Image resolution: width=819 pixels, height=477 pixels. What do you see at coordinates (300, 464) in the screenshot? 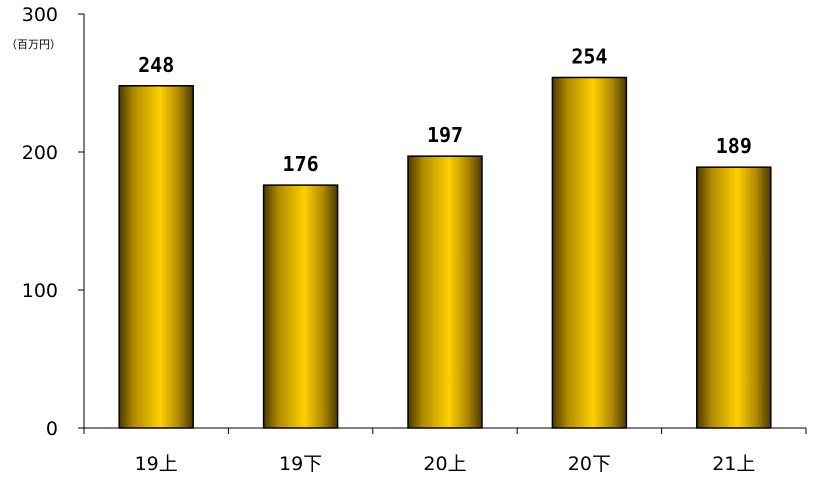
I see `x-category-label: 19下` at bounding box center [300, 464].